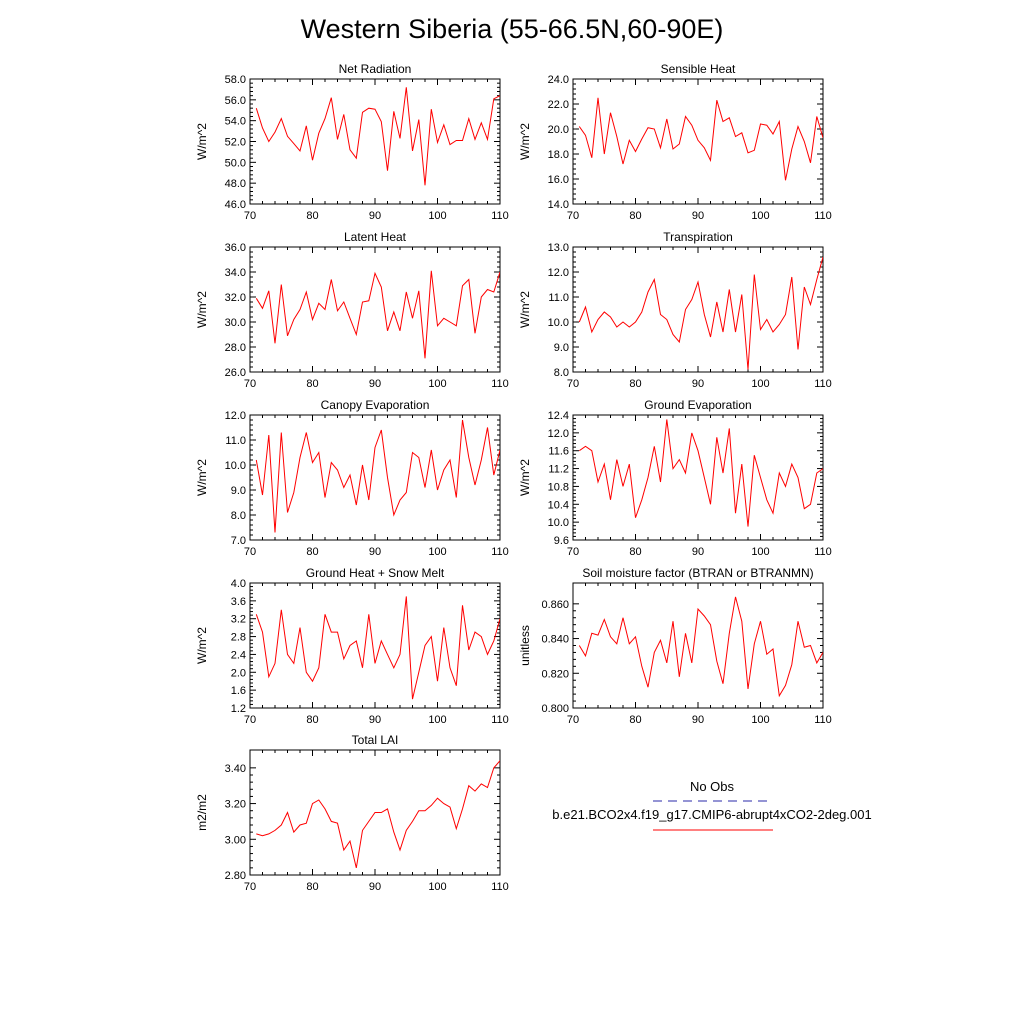  I want to click on y-tick-label: 9.6, so click(561, 541).